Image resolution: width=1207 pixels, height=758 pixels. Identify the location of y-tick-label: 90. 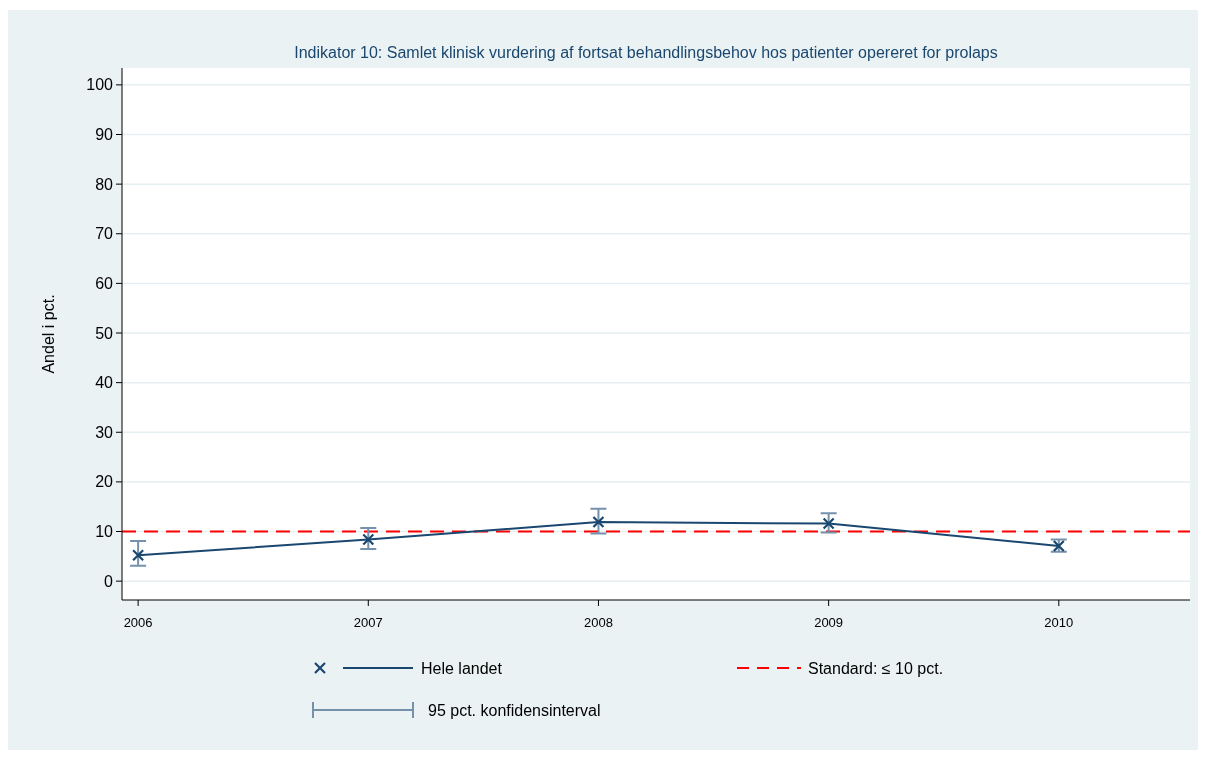
(104, 135).